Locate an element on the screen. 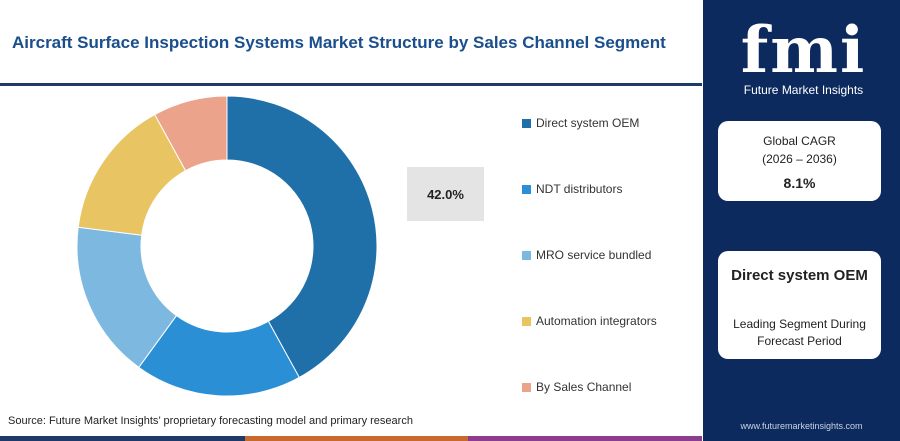 The width and height of the screenshot is (900, 441). legend-label: By Sales Channel is located at coordinates (584, 387).